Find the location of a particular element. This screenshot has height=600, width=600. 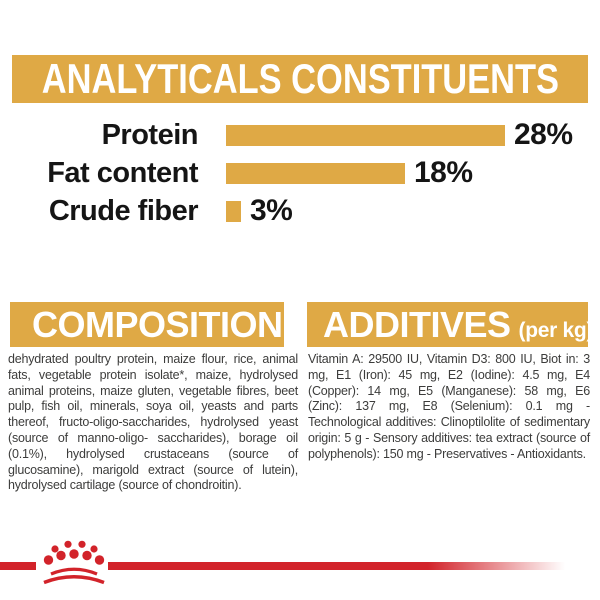

additives-title-suffix: (per kg) is located at coordinates (553, 330).